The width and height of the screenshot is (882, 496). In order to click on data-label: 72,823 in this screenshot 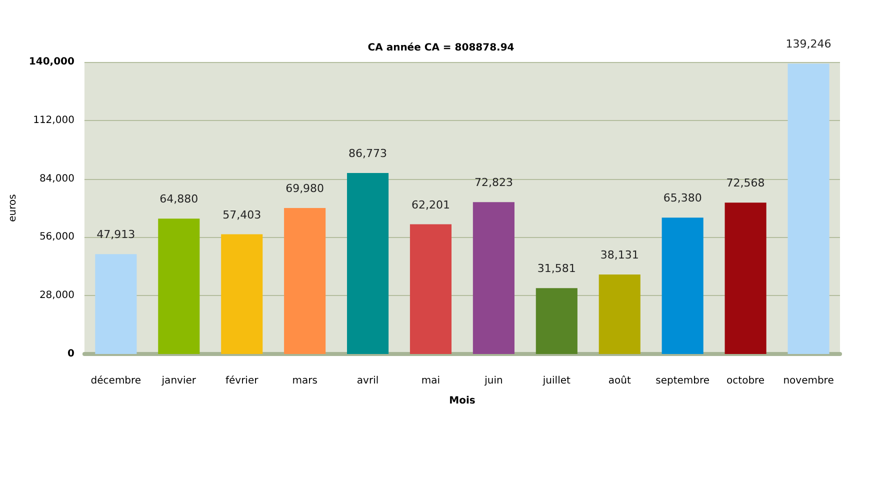, I will do `click(493, 183)`.